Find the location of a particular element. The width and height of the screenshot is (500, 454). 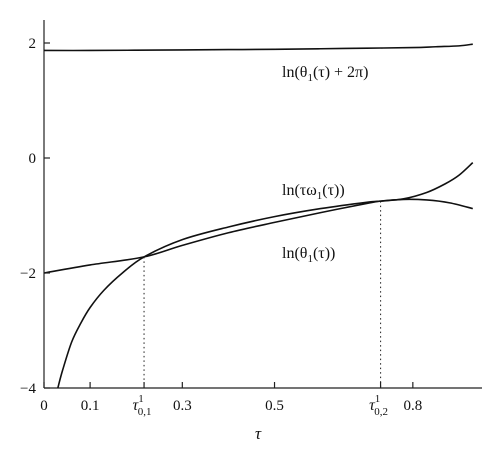

curve-annotations: ln(θ1(τ) + 2π) ln(τω1(τ)) ln(θ1(τ)) is located at coordinates (325, 164).